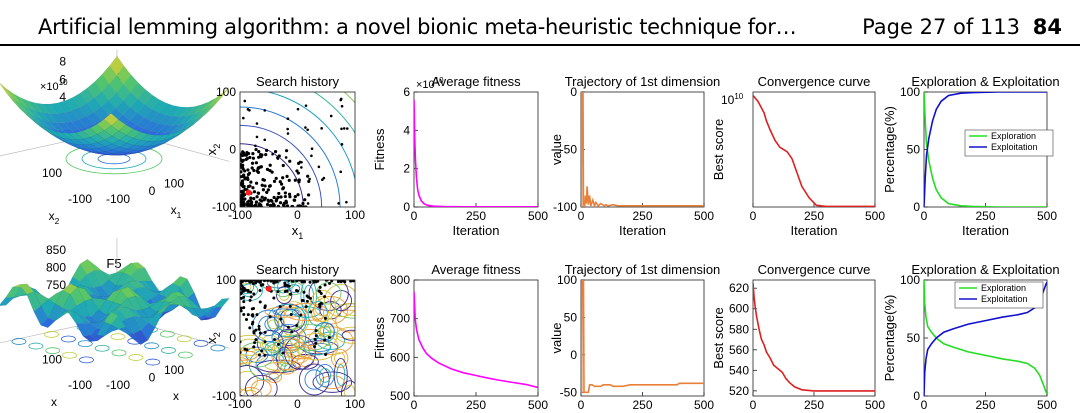 Image resolution: width=1080 pixels, height=413 pixels. What do you see at coordinates (889, 149) in the screenshot?
I see `y-axis-label: Percentage(%)` at bounding box center [889, 149].